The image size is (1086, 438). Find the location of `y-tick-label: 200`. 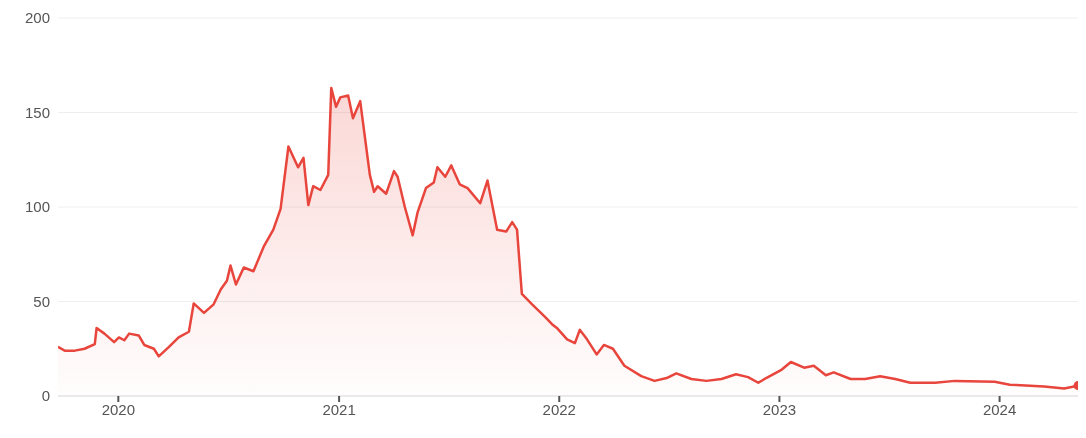

y-tick-label: 200 is located at coordinates (37, 18).